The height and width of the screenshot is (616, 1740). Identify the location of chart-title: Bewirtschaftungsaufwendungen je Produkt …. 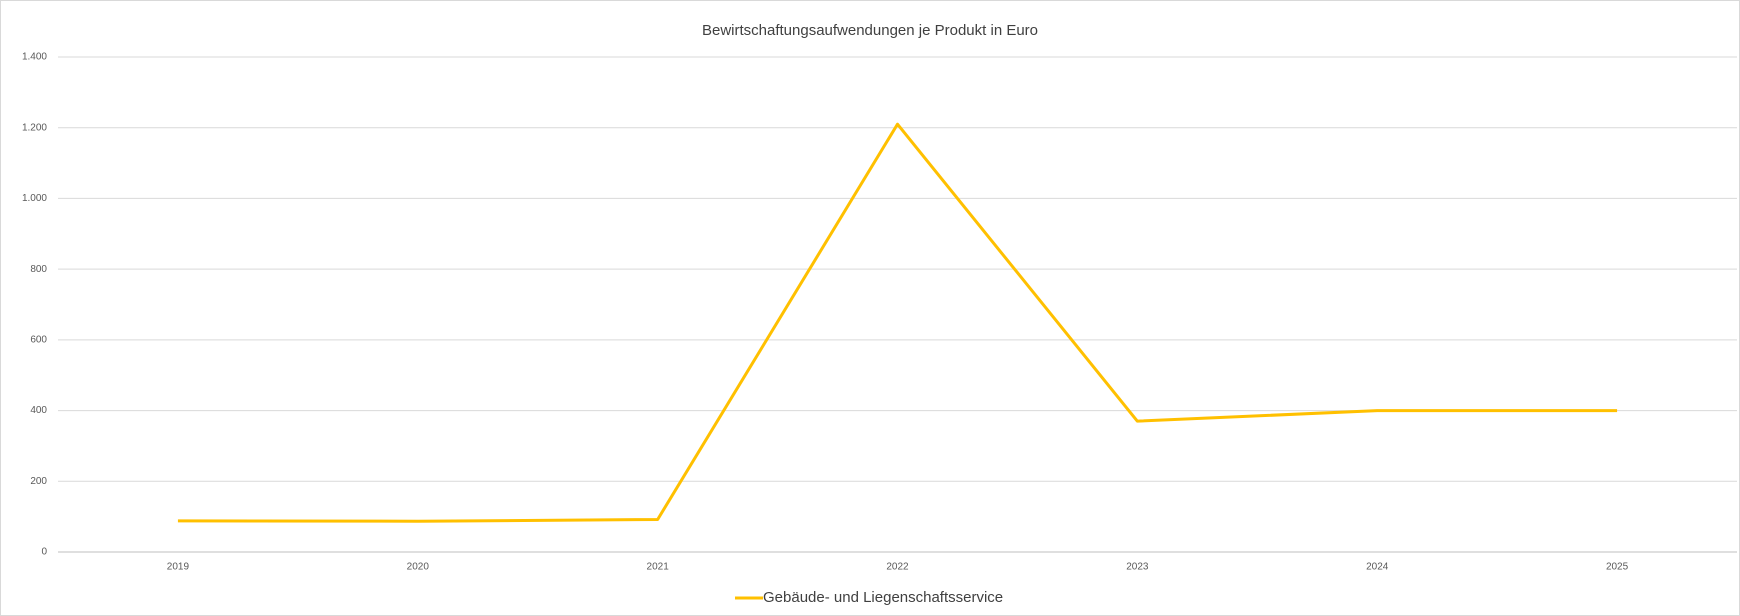
(870, 30).